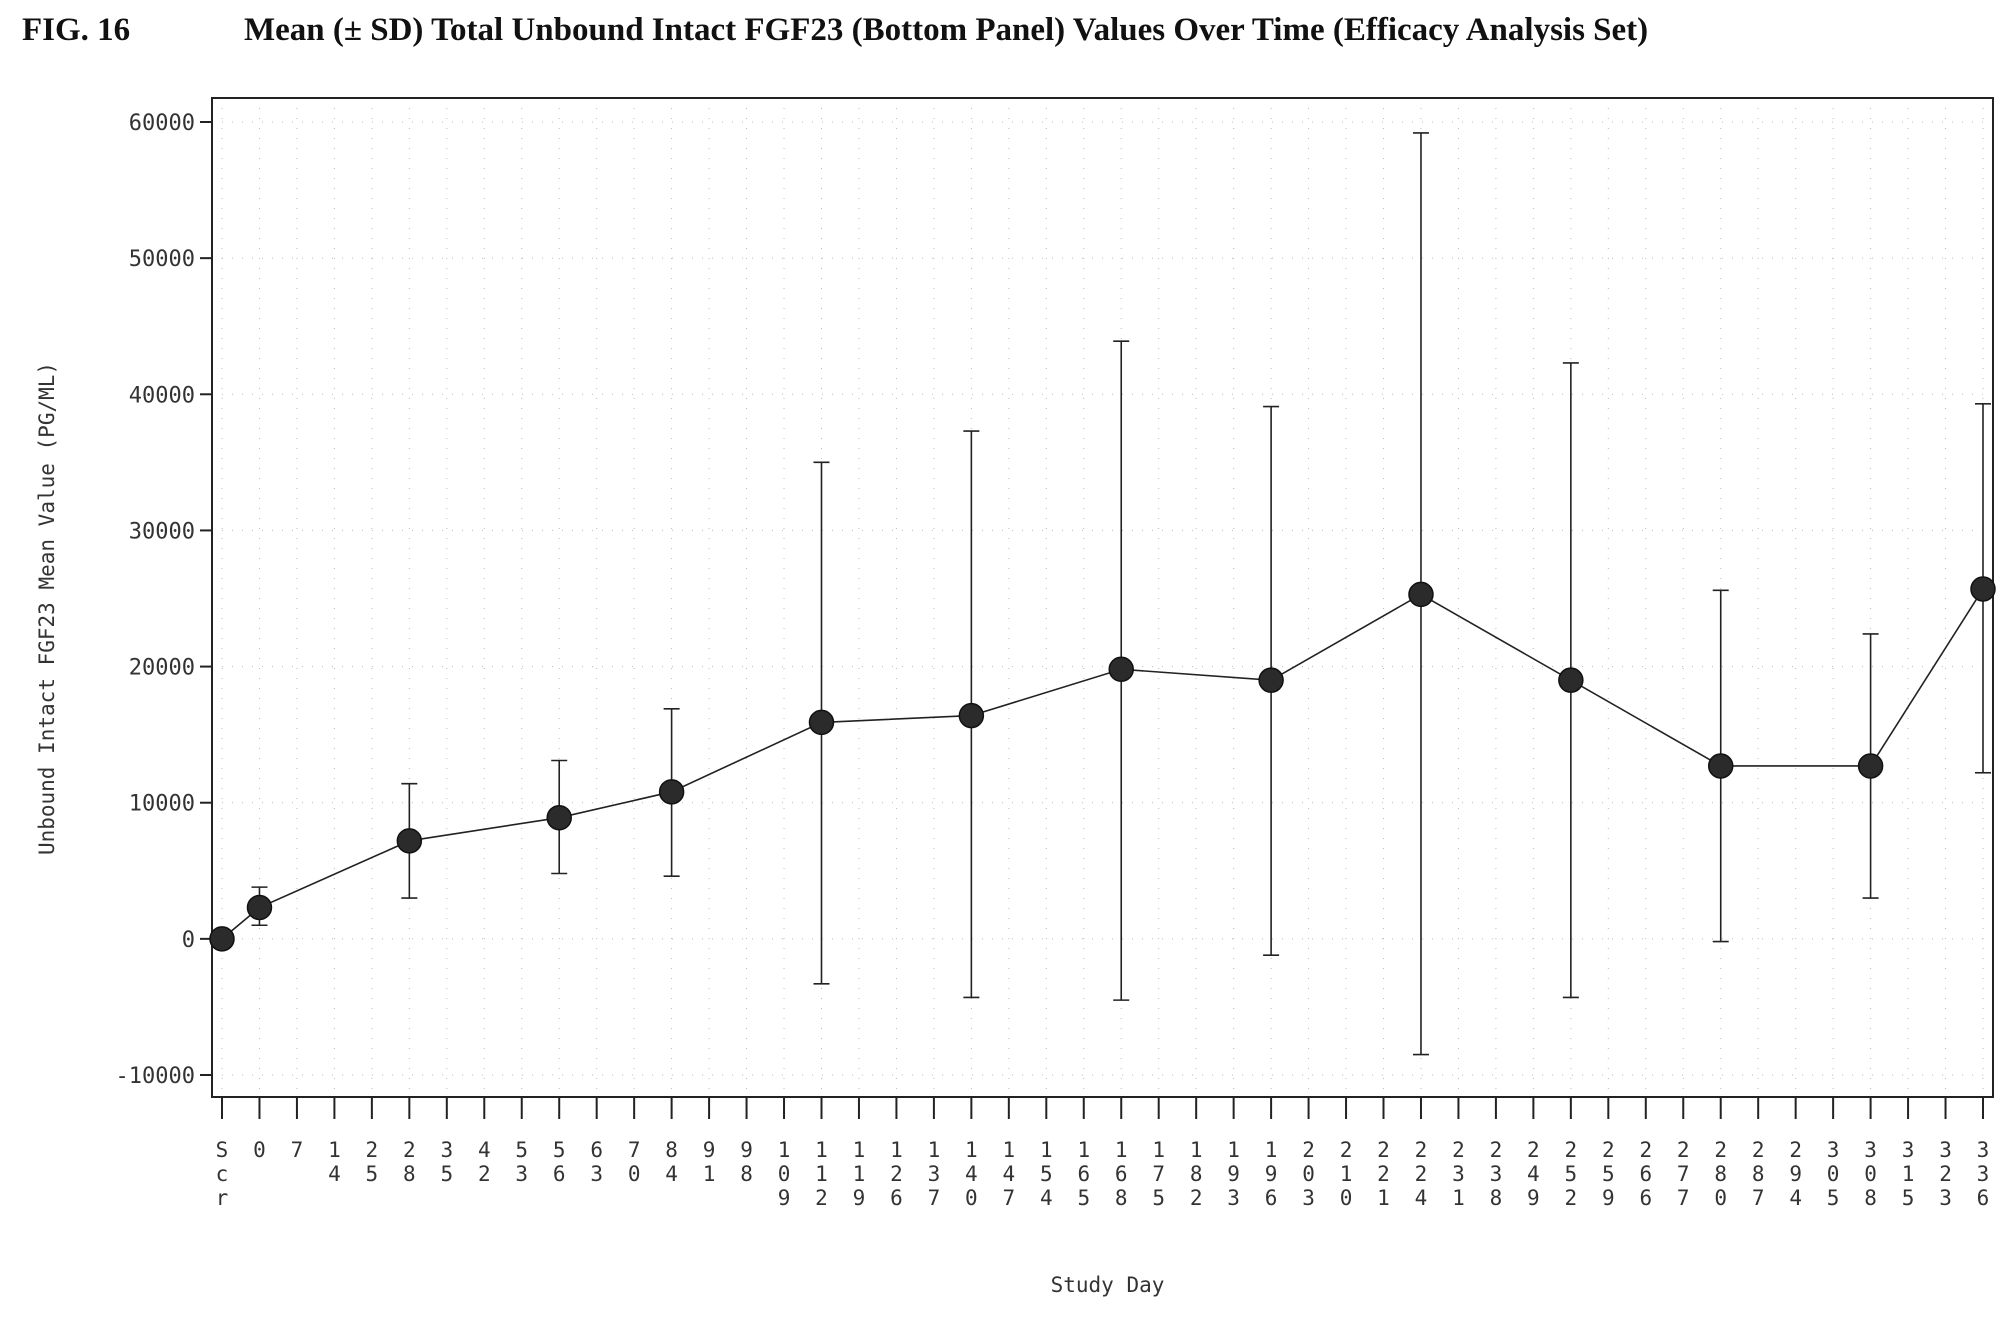 This screenshot has height=1322, width=2016. Describe the element at coordinates (47, 608) in the screenshot. I see `y-axis-label: Unbound Intact FGF23 Mean Value (PG/ML)` at that location.